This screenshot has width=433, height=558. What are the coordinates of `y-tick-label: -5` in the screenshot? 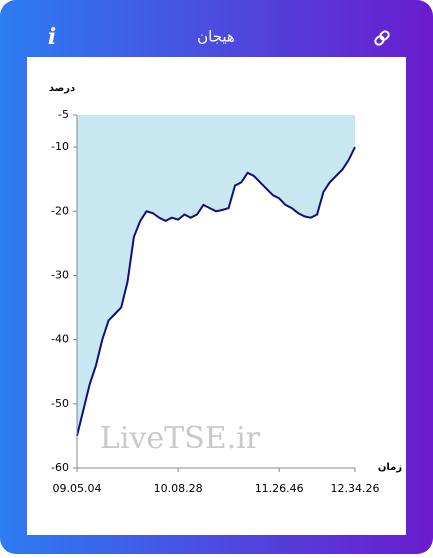 It's located at (63, 114).